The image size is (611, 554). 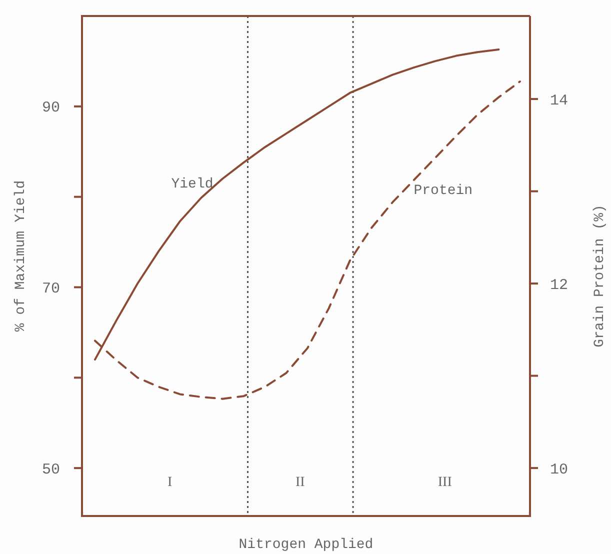 What do you see at coordinates (559, 101) in the screenshot?
I see `y2-tick-label: 14` at bounding box center [559, 101].